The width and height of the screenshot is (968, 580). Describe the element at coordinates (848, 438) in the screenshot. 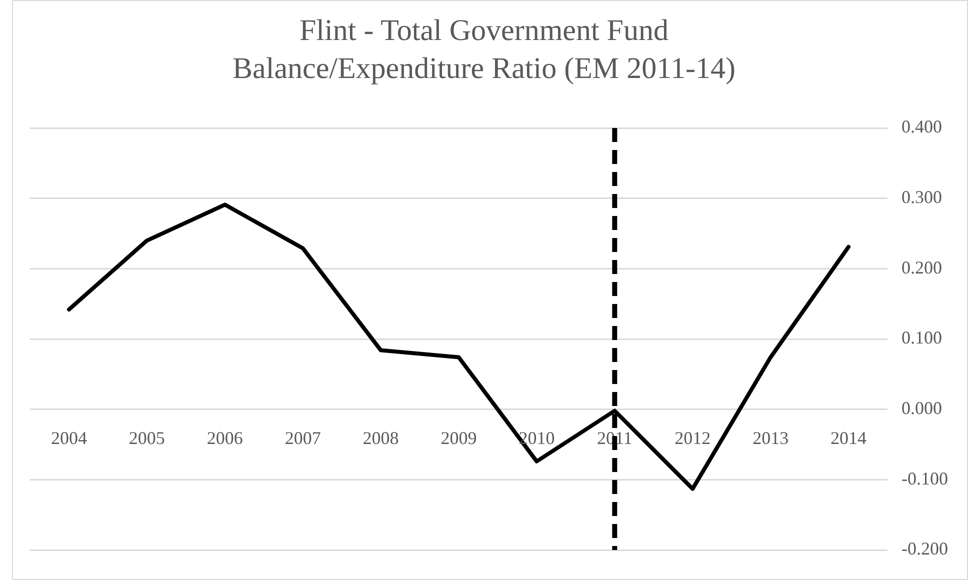

I see `x-tick-label: 2014` at that location.